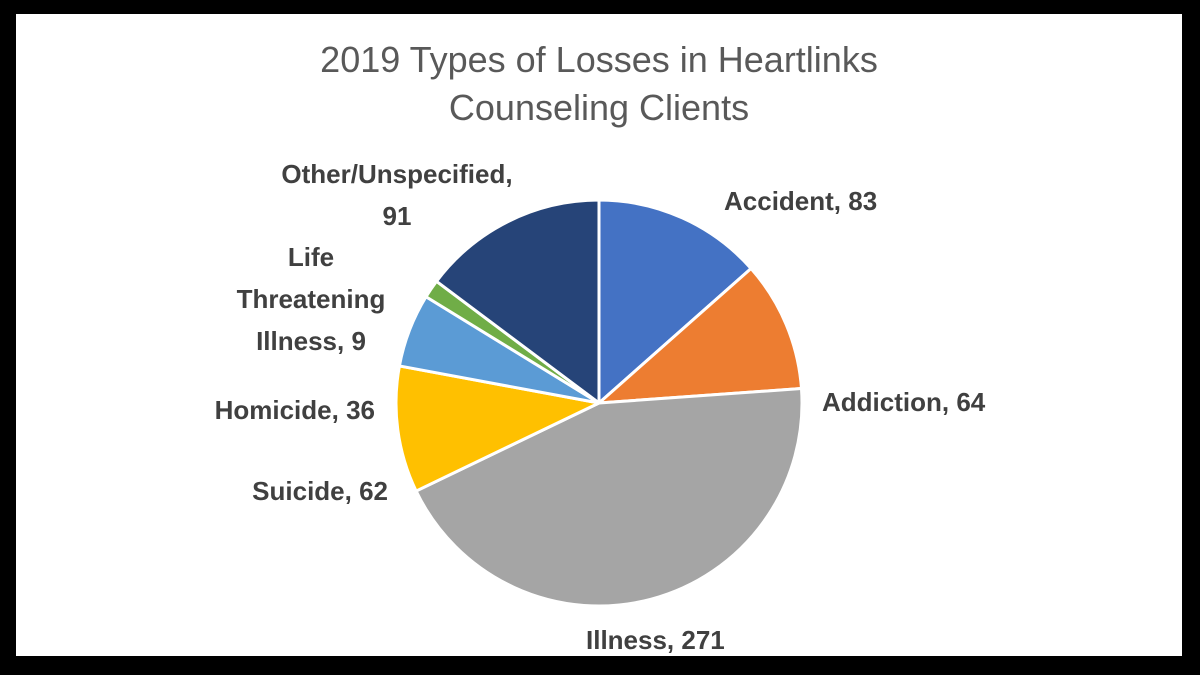 The image size is (1200, 675). Describe the element at coordinates (311, 341) in the screenshot. I see `pie-data-label-5-line-2: Illness, 9` at that location.